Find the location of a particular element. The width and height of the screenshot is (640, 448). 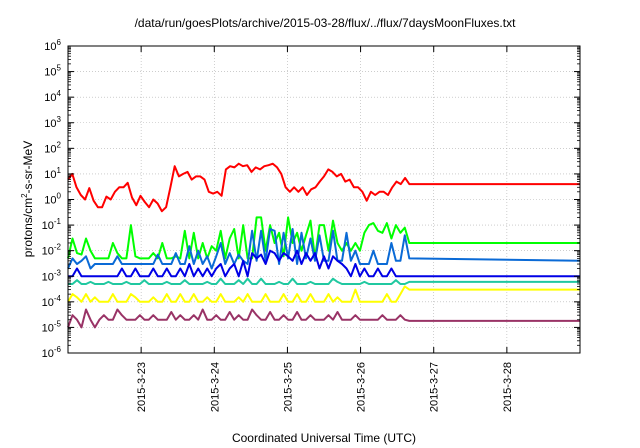

y-axis-label: protons/cm2-s-sr-MeV is located at coordinates (27, 199).